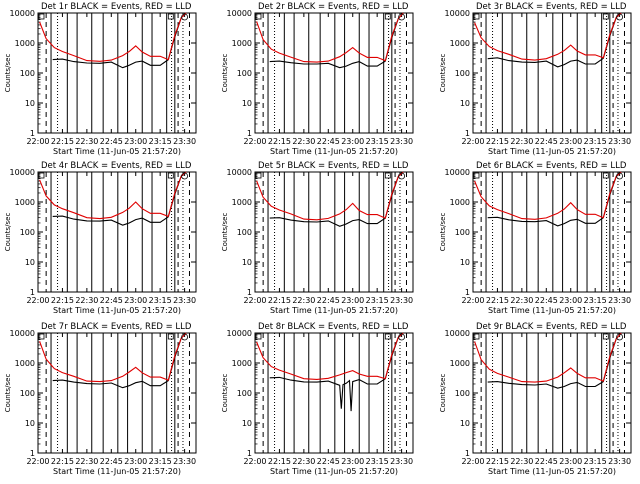  Describe the element at coordinates (116, 166) in the screenshot. I see `panel-title: Det 4r BLACK = Events, RED = LLD` at that location.